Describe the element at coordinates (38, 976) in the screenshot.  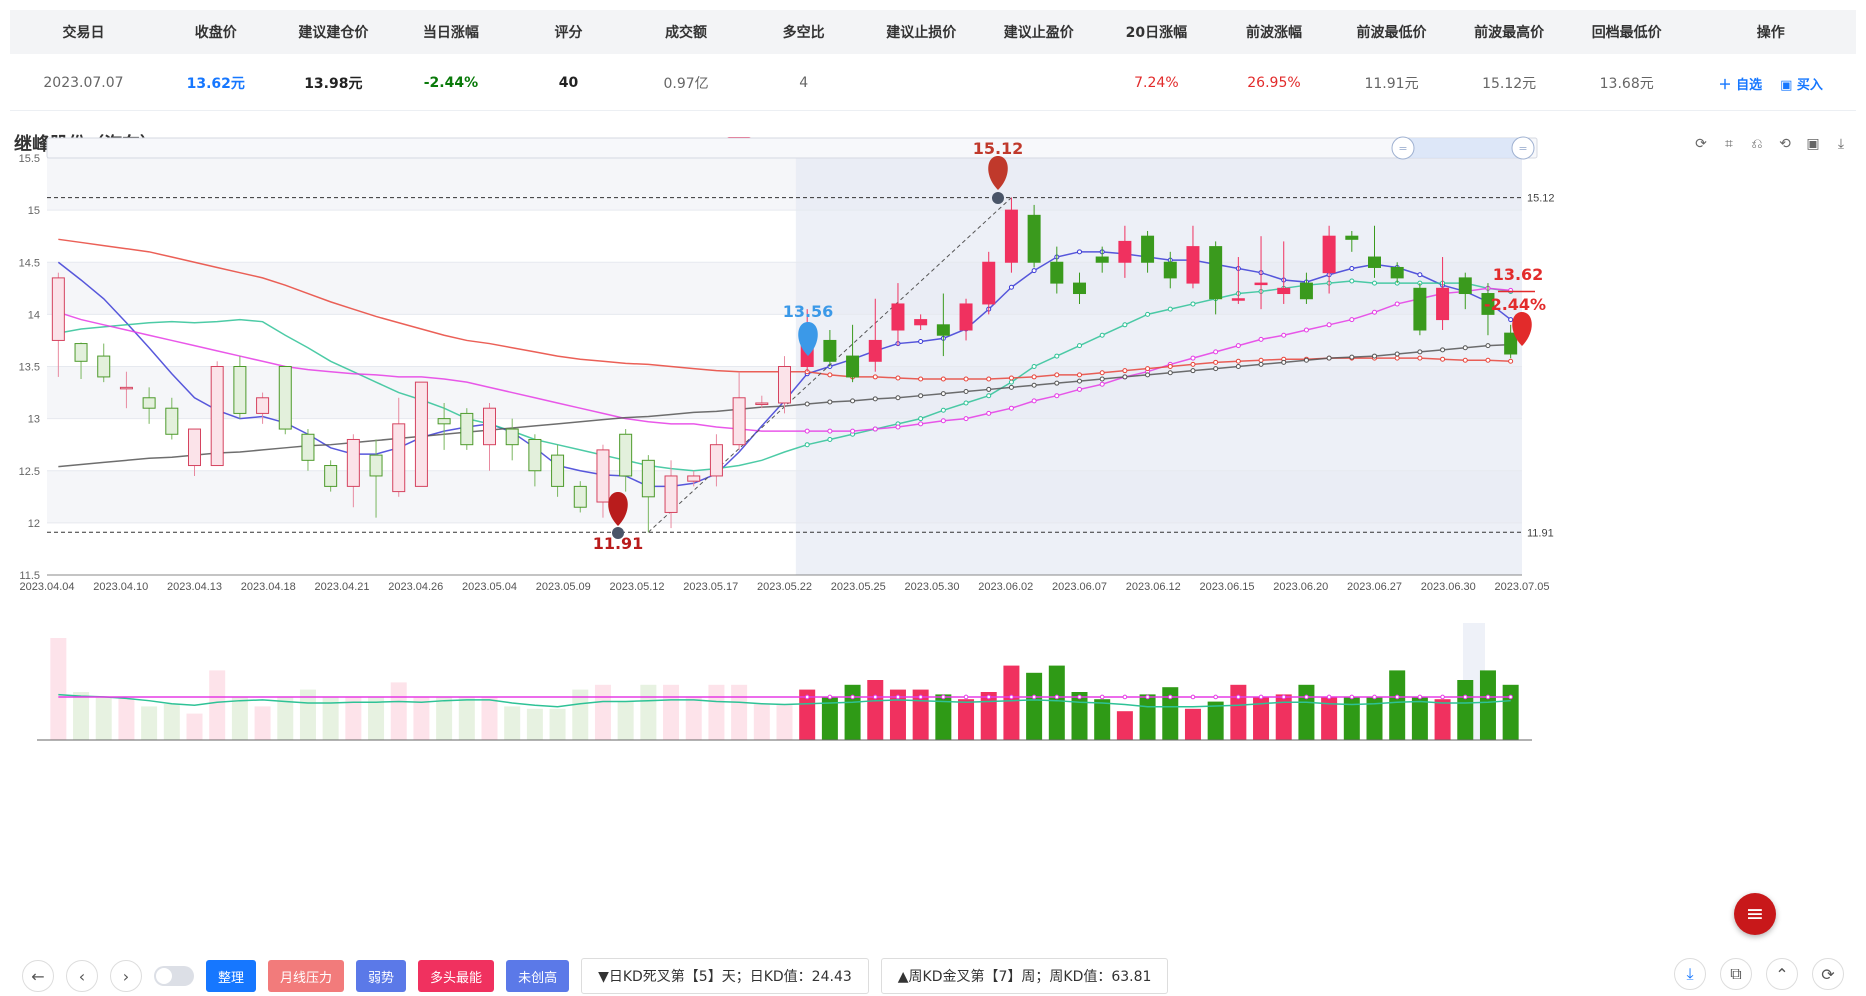
I see `back-icon: ←` at that location.